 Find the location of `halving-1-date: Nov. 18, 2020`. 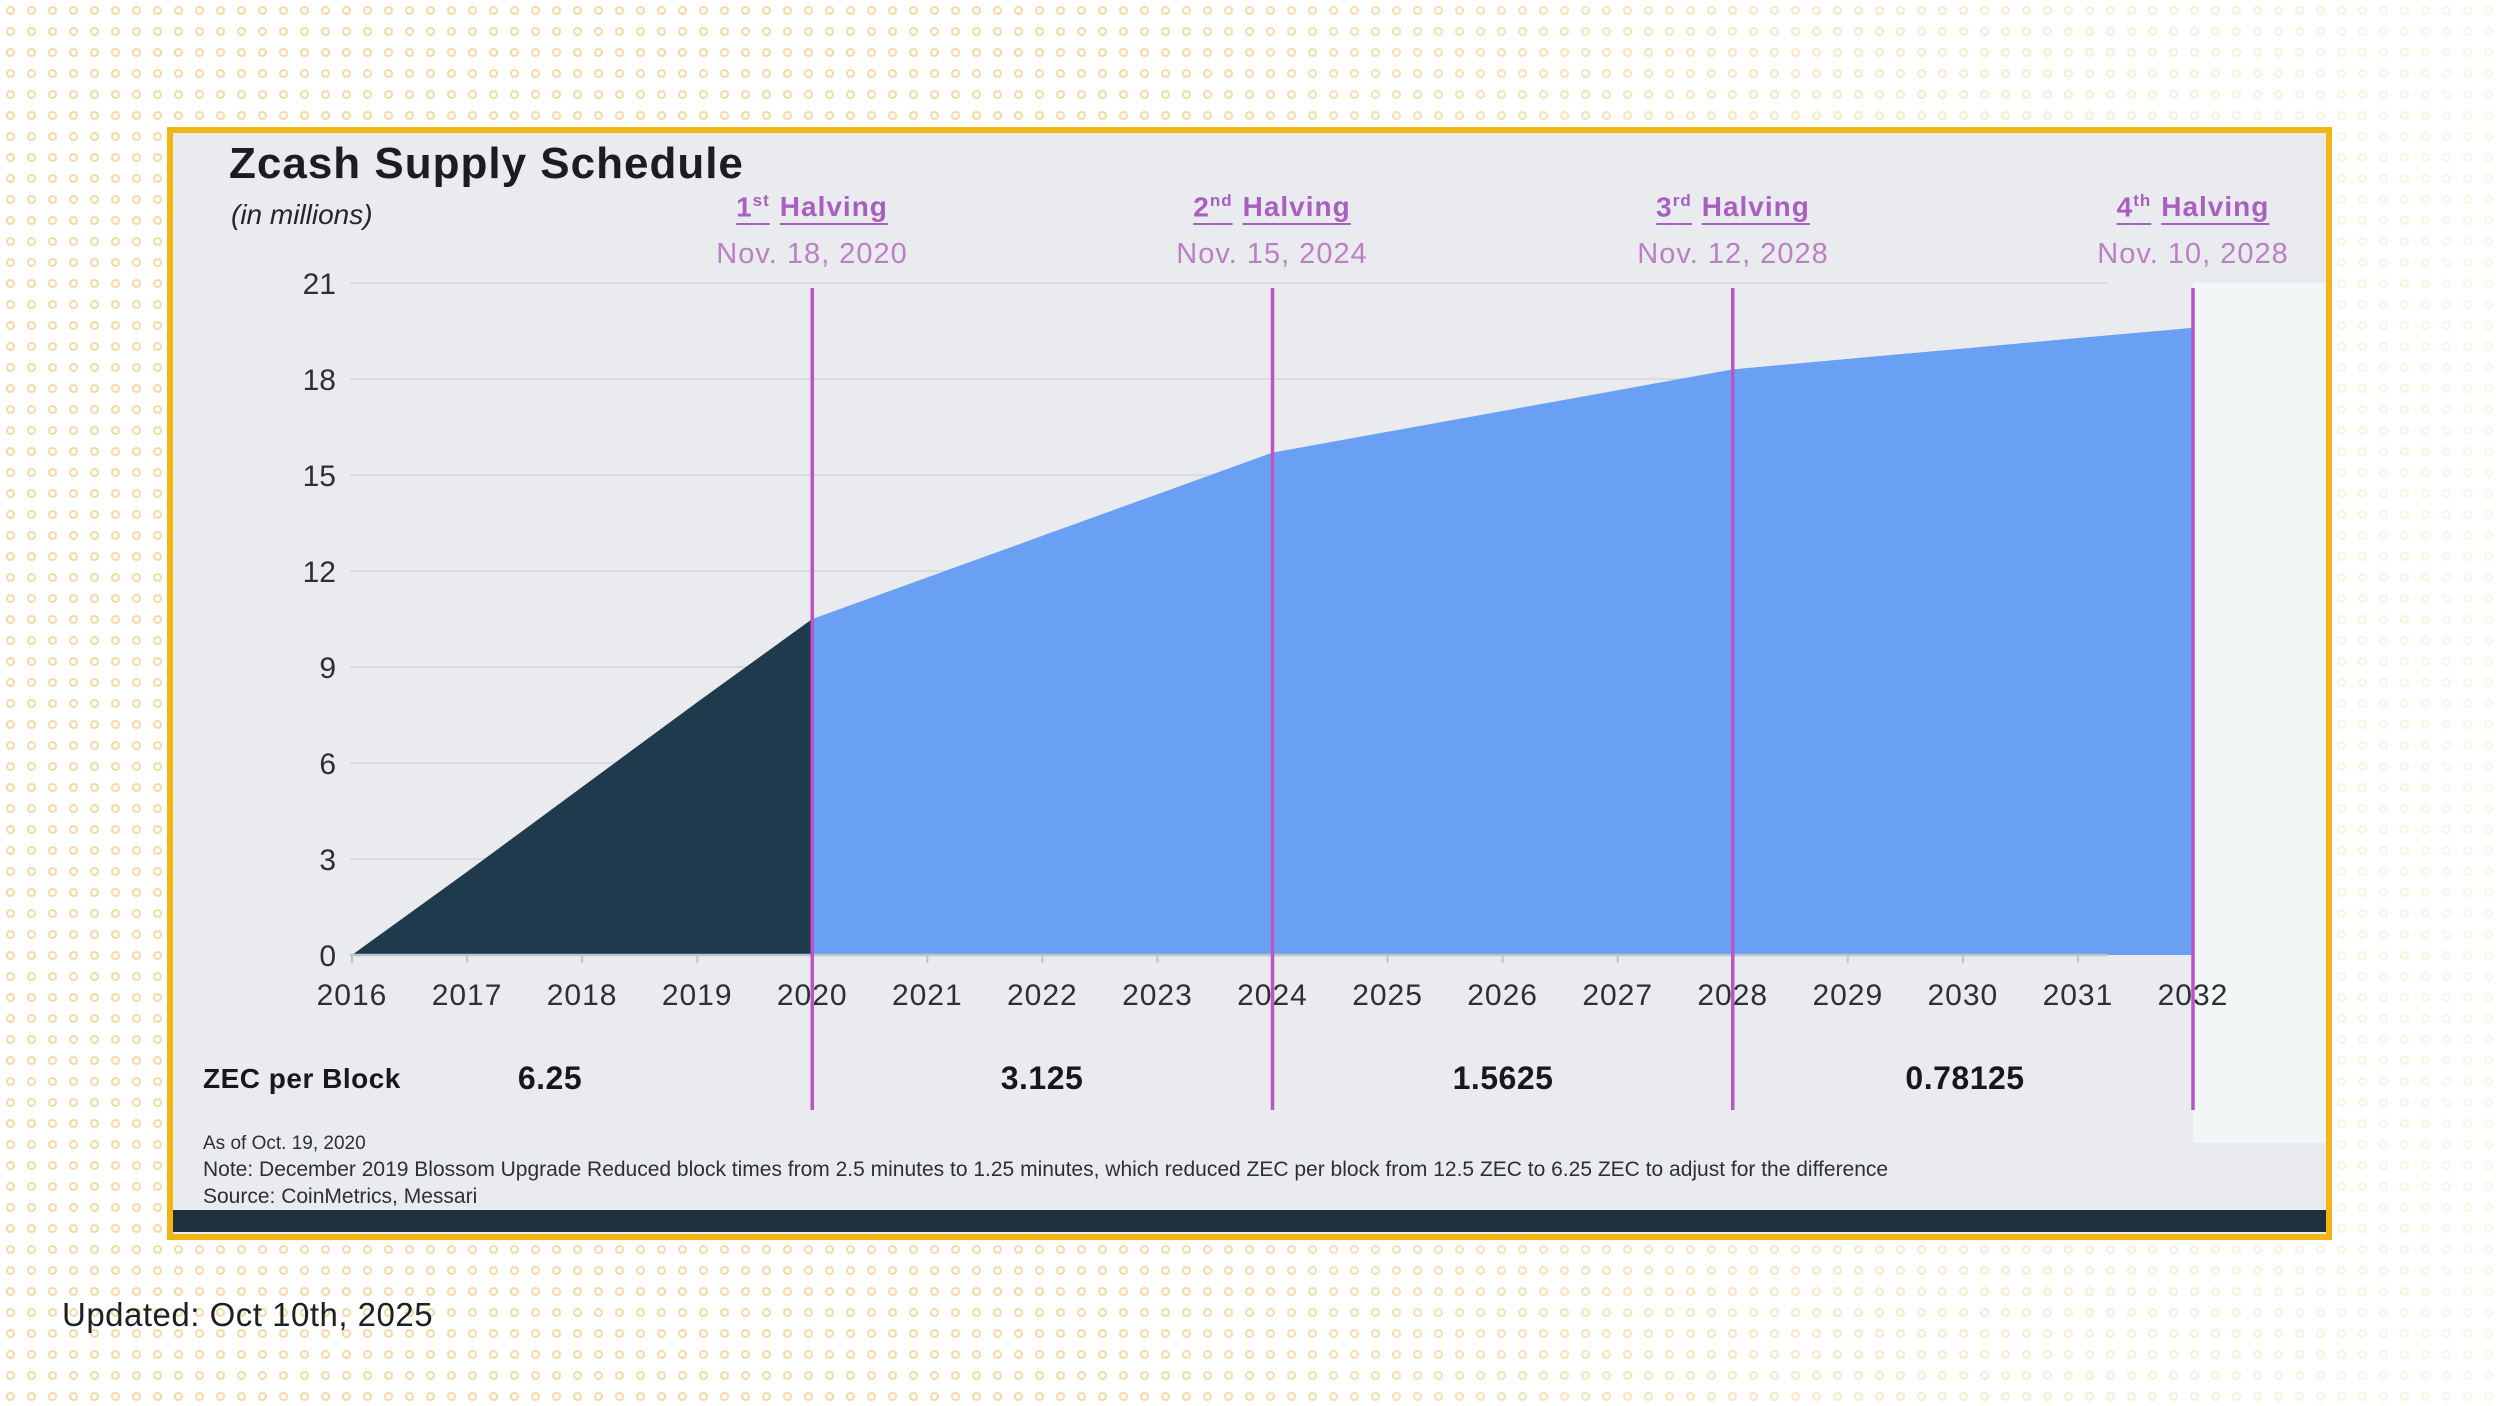

halving-1-date: Nov. 18, 2020 is located at coordinates (812, 254).